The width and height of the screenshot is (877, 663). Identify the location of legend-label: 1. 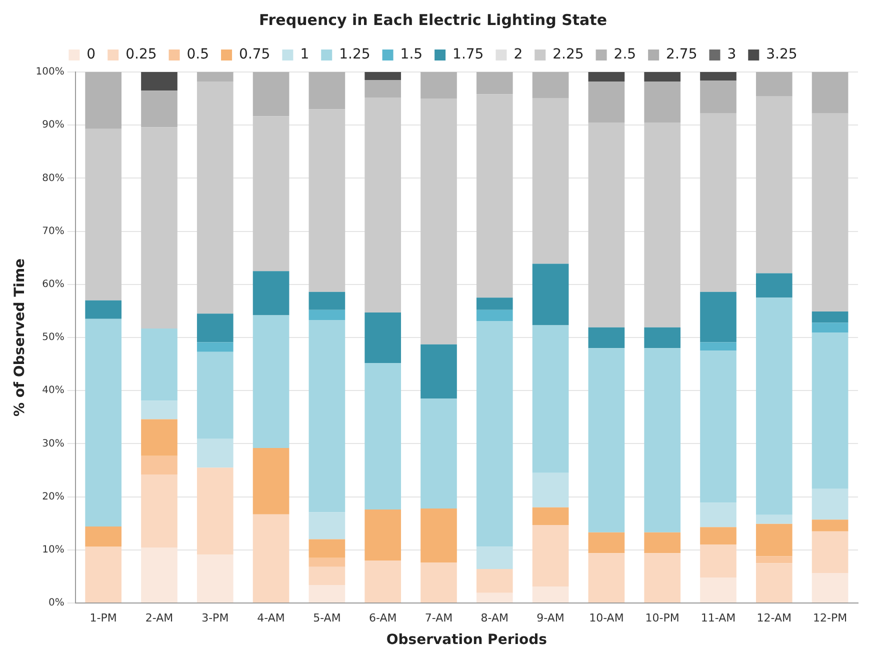
(305, 54).